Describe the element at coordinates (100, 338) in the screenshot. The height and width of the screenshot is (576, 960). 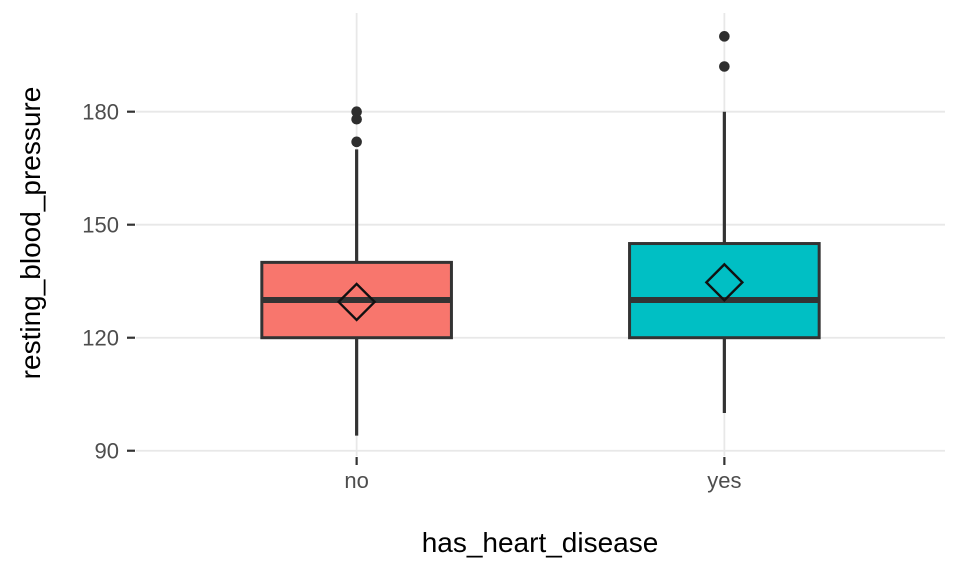
I see `y-tick-label: 120` at that location.